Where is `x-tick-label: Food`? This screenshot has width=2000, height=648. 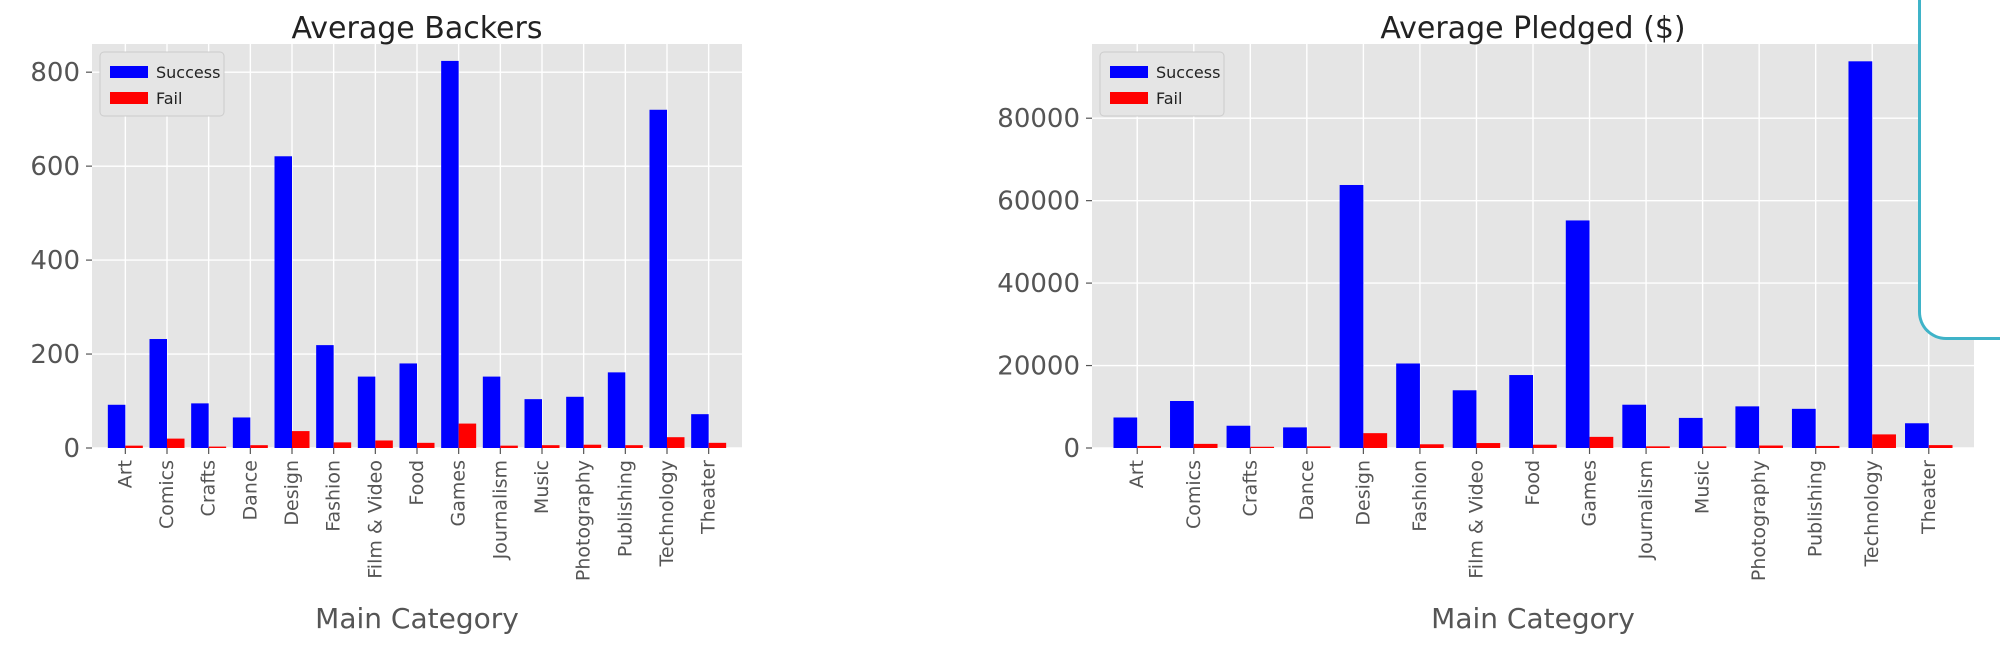 x-tick-label: Food is located at coordinates (417, 483).